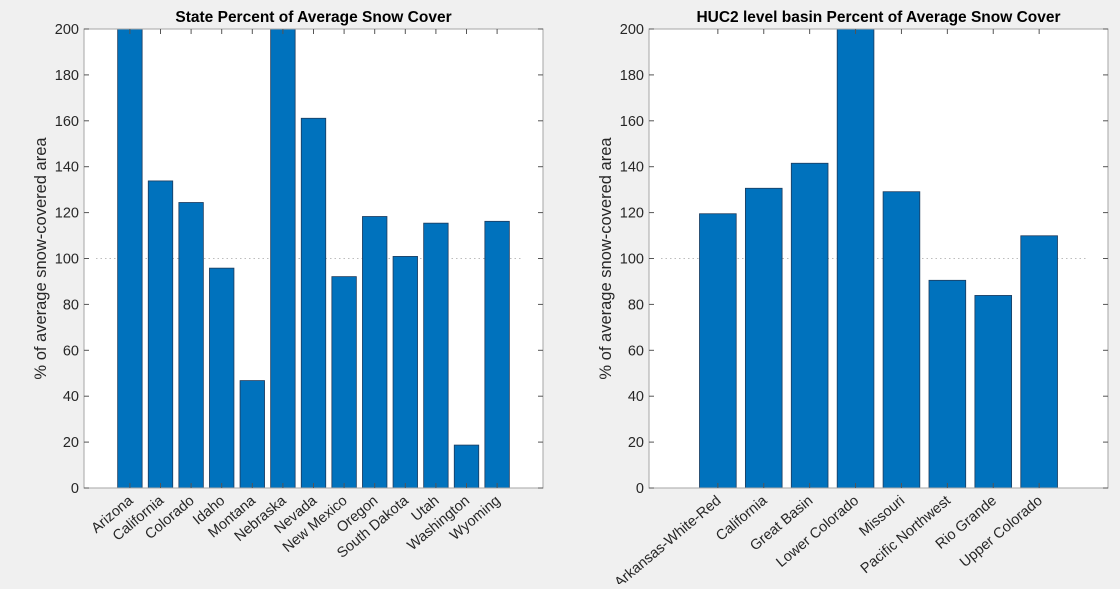 This screenshot has height=589, width=1120. What do you see at coordinates (668, 538) in the screenshot?
I see `x-tick-label: Arkansas-White-Red` at bounding box center [668, 538].